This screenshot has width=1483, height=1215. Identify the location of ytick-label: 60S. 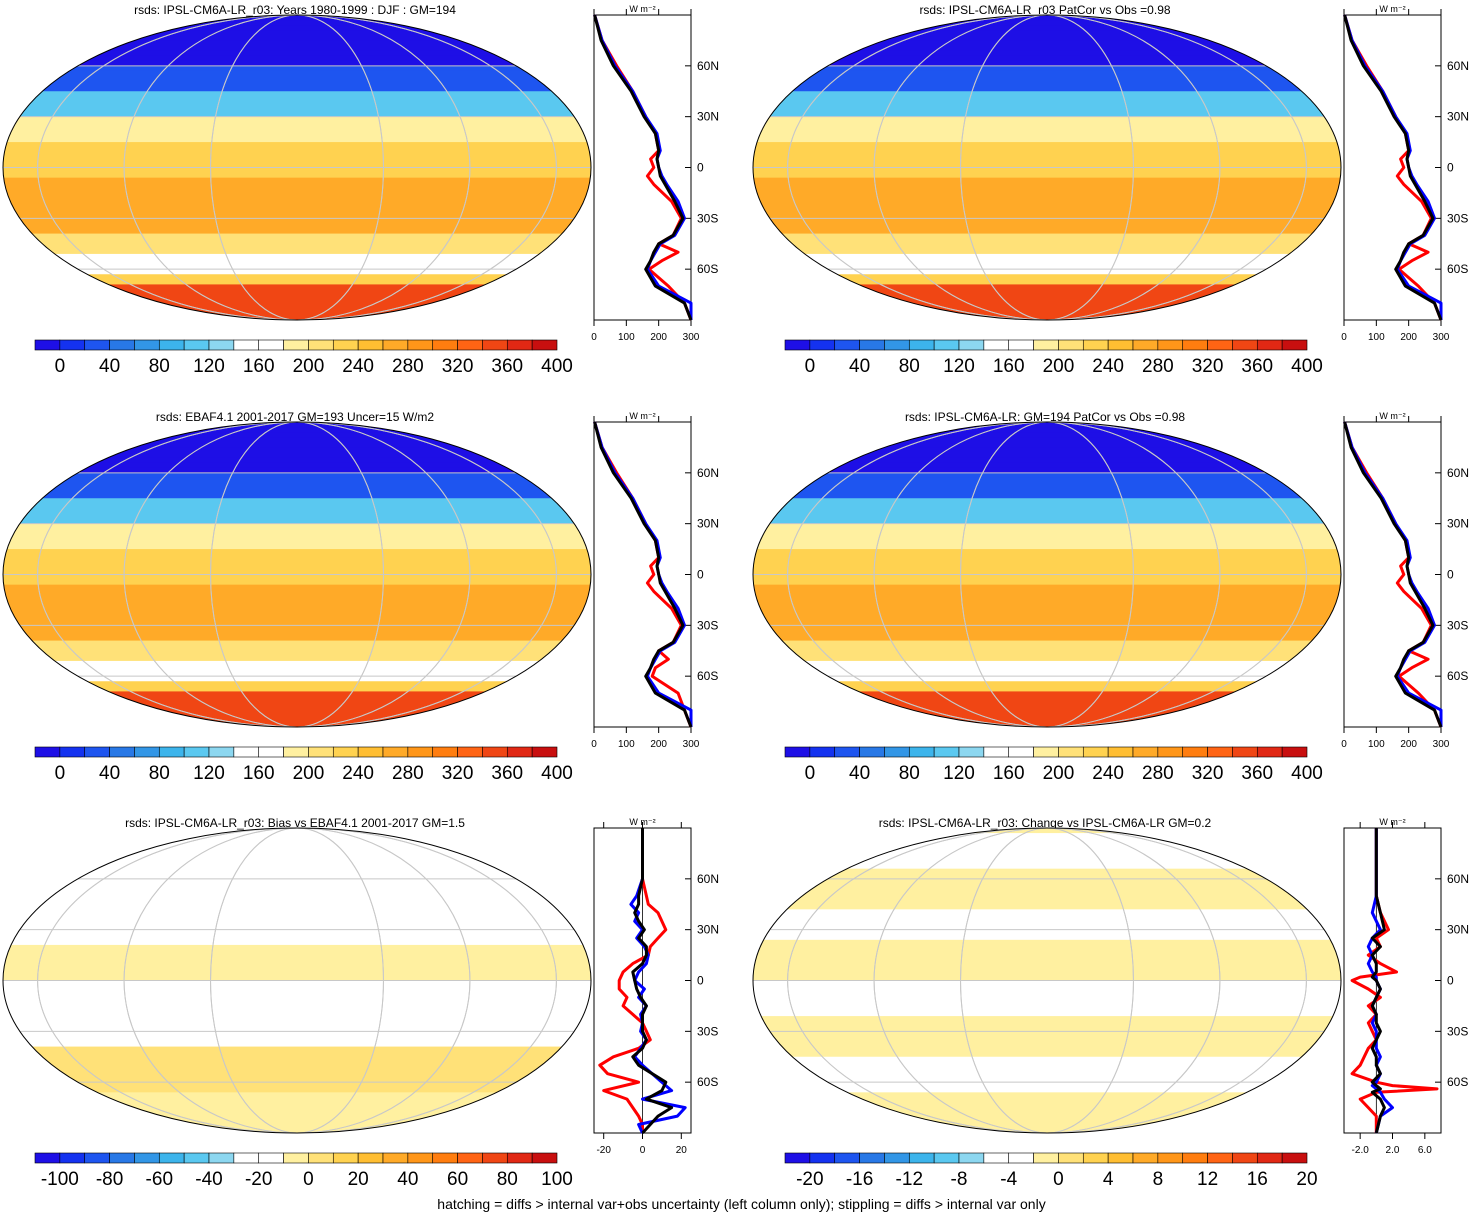
(707, 676).